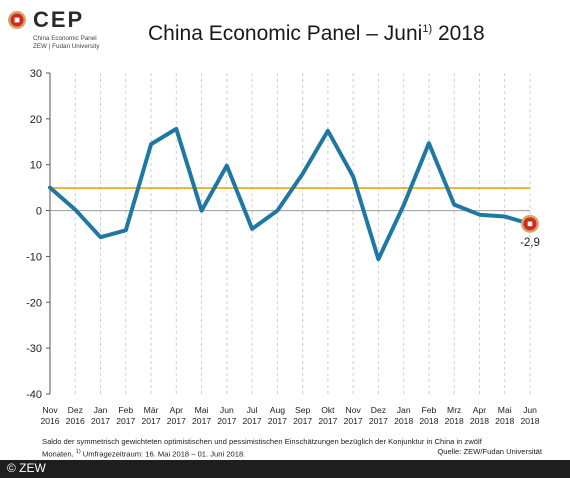  Describe the element at coordinates (278, 410) in the screenshot. I see `x-tick-label-month: Aug` at that location.